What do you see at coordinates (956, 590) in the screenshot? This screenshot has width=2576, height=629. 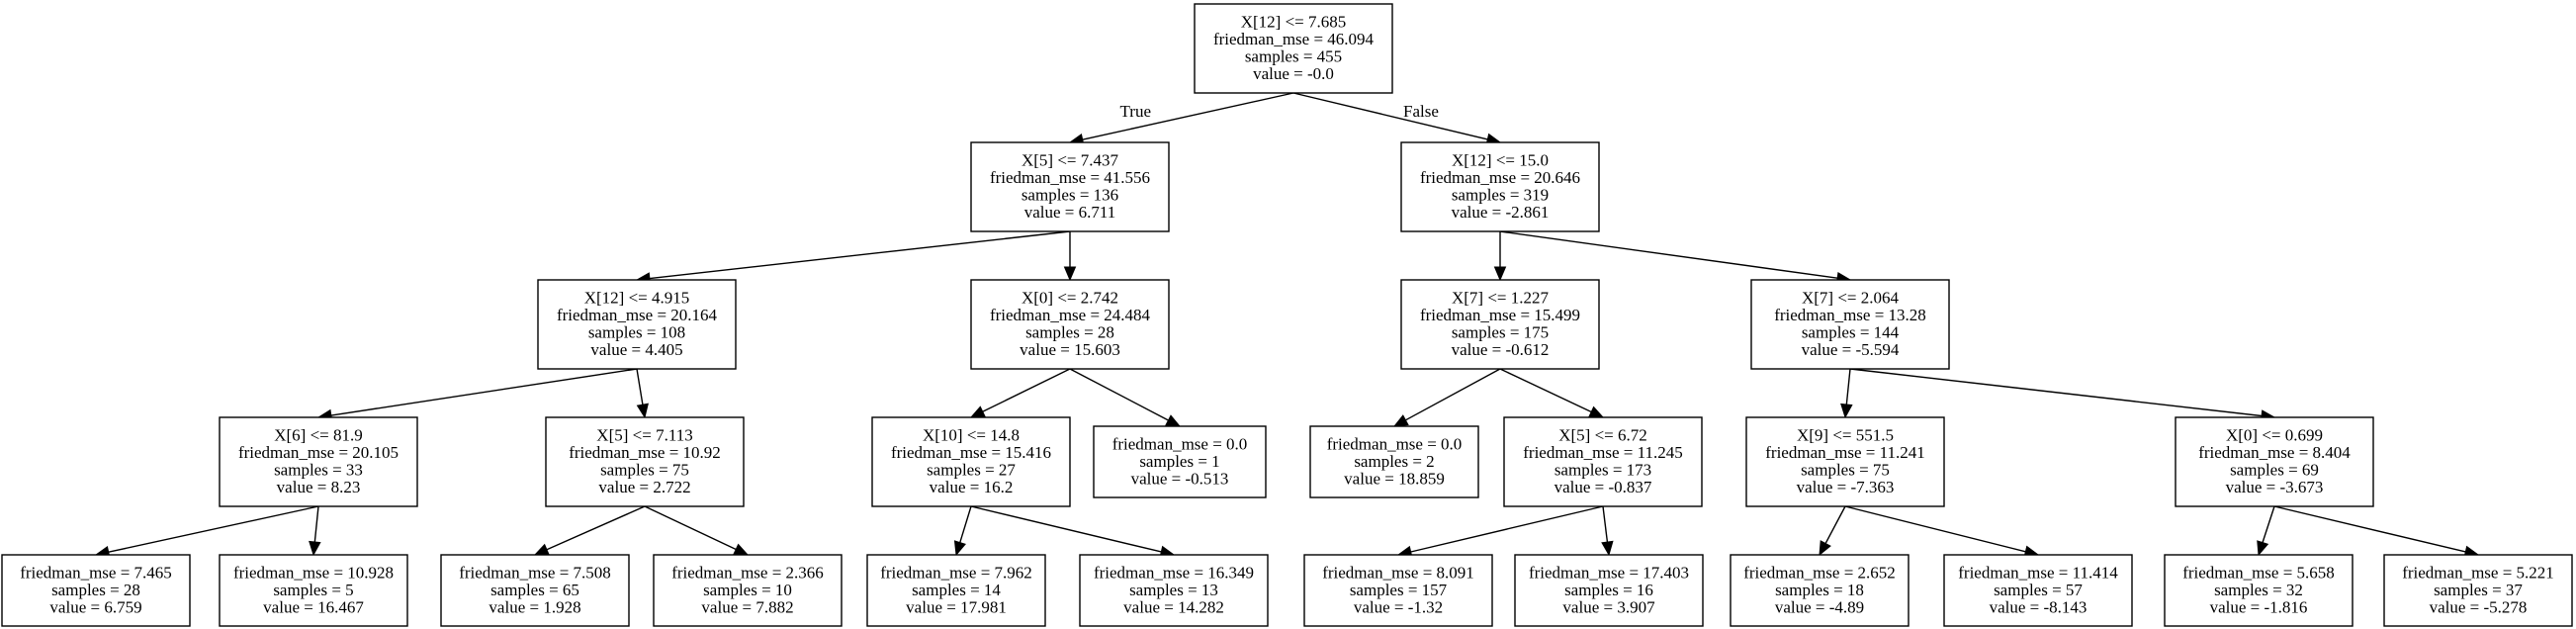 I see `node-line: samples = 14` at bounding box center [956, 590].